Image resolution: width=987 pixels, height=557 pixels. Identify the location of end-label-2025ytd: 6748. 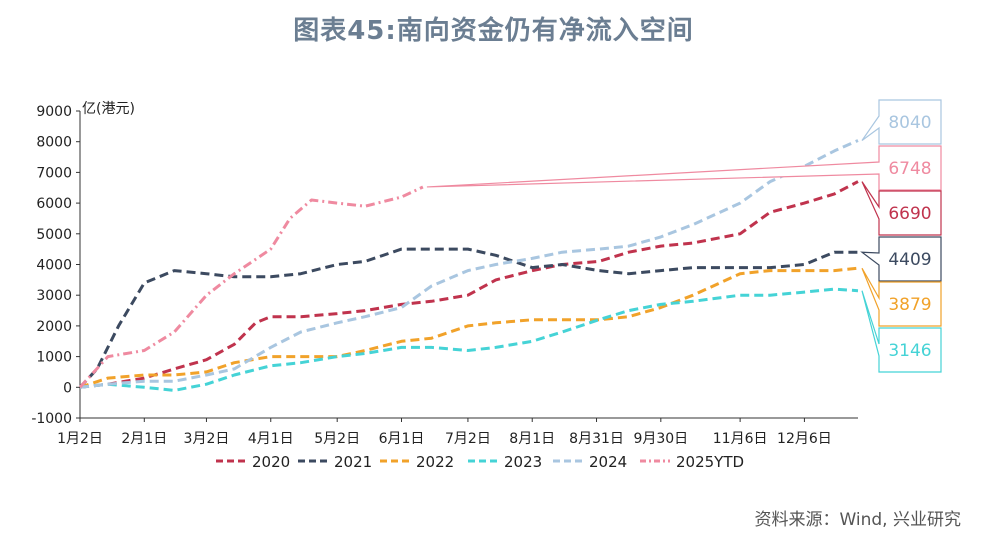
(909, 169).